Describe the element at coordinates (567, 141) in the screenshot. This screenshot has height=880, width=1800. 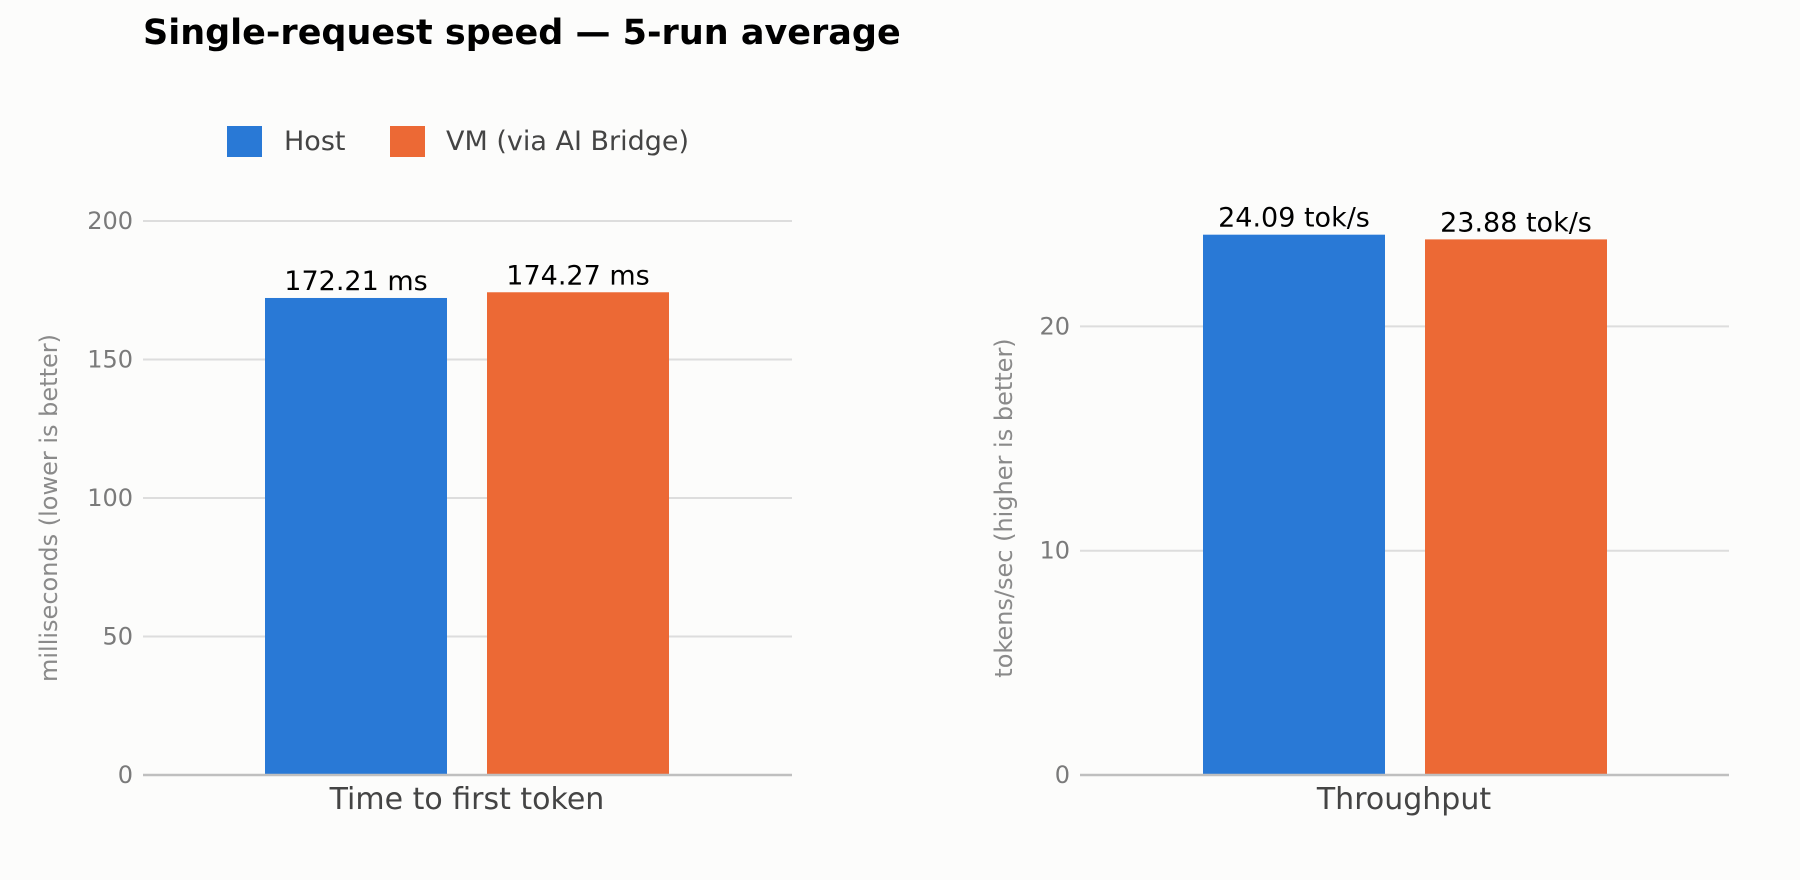
I see `legend-label-vm: VM (via AI Bridge)` at that location.